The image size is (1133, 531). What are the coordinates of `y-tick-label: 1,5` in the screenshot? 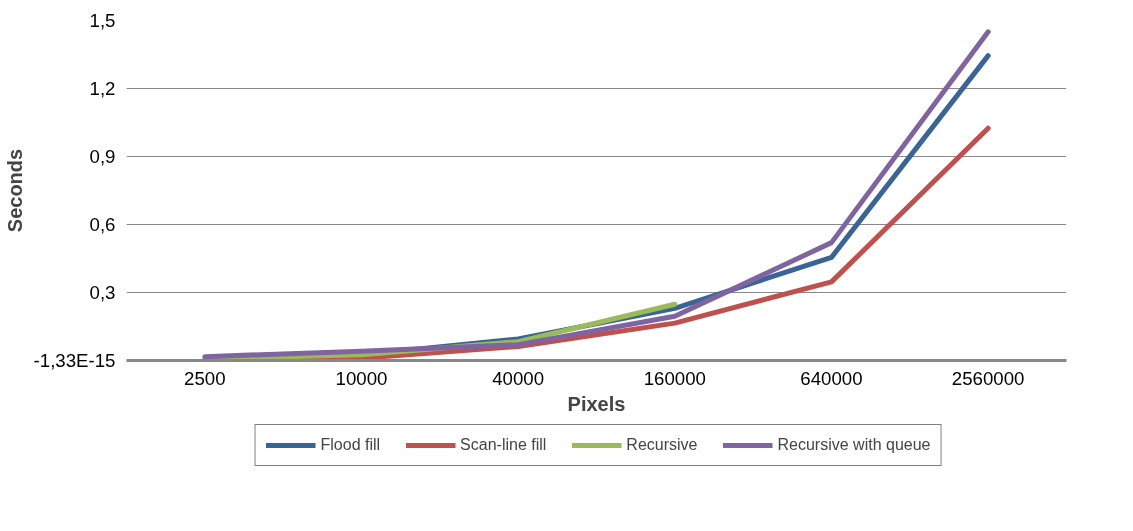 It's located at (102, 20).